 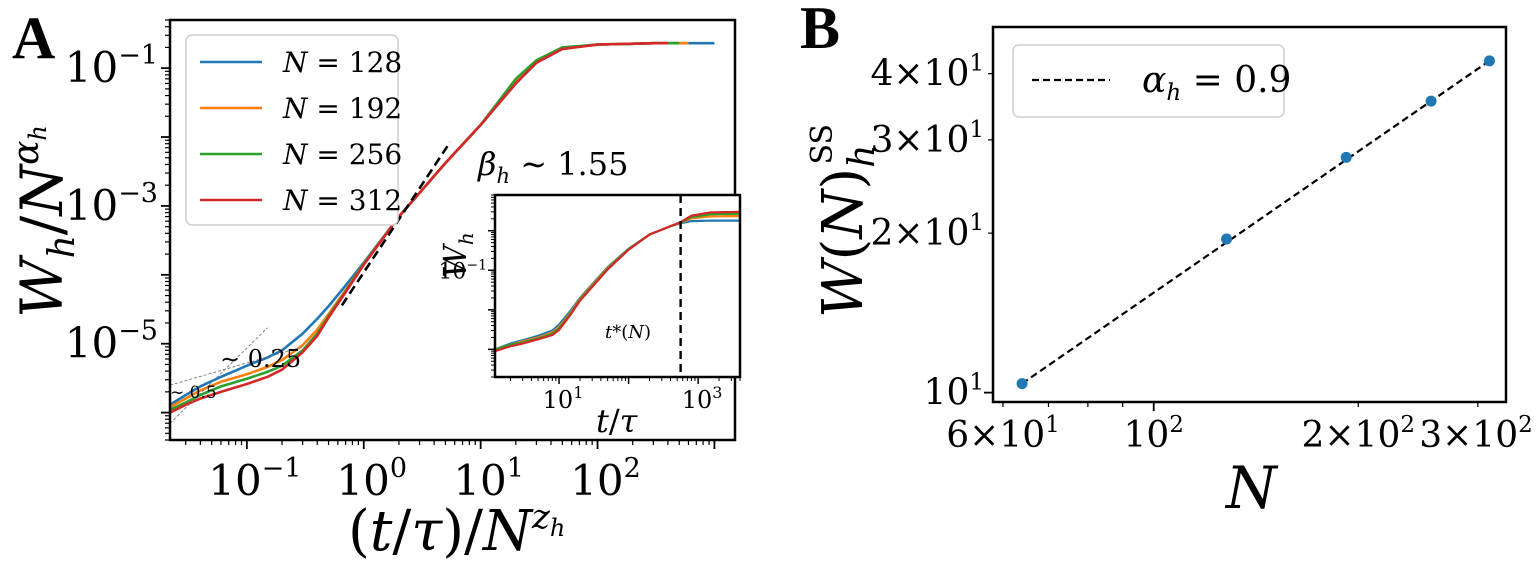 What do you see at coordinates (260, 359) in the screenshot?
I see `slope-025-label: ∼ 0.25` at bounding box center [260, 359].